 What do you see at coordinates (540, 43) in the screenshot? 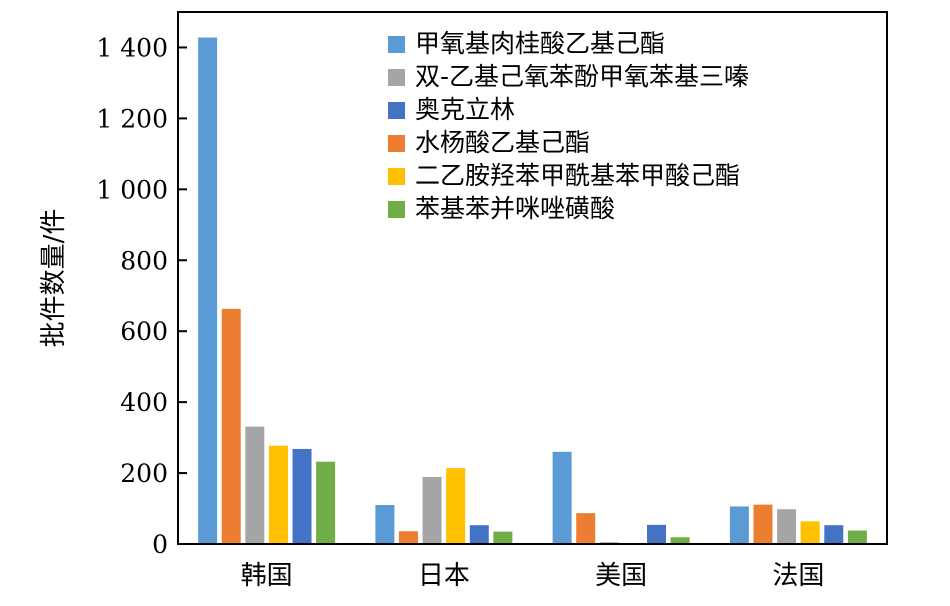
I see `legend-entry: 甲氧基肉桂酸乙基己酯` at bounding box center [540, 43].